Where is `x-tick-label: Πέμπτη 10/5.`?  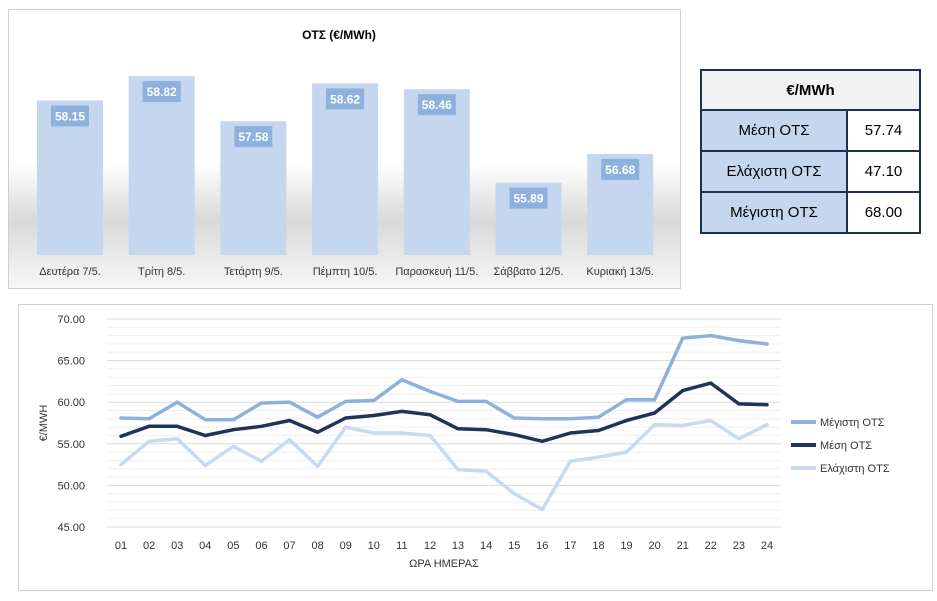
x-tick-label: Πέμπτη 10/5. is located at coordinates (345, 272).